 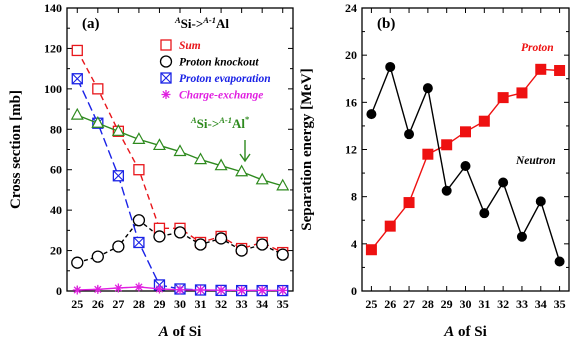 I want to click on y-tick-label: 100, so click(x=53, y=89).